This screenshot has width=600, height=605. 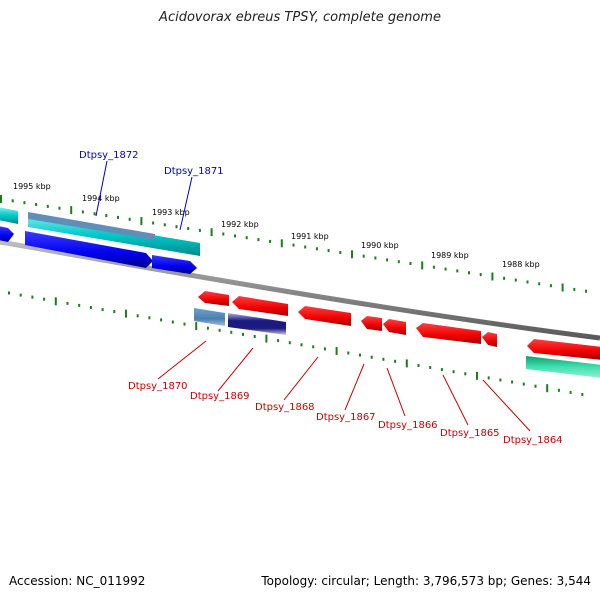 What do you see at coordinates (101, 198) in the screenshot?
I see `ruler-label: 1994 kbp` at bounding box center [101, 198].